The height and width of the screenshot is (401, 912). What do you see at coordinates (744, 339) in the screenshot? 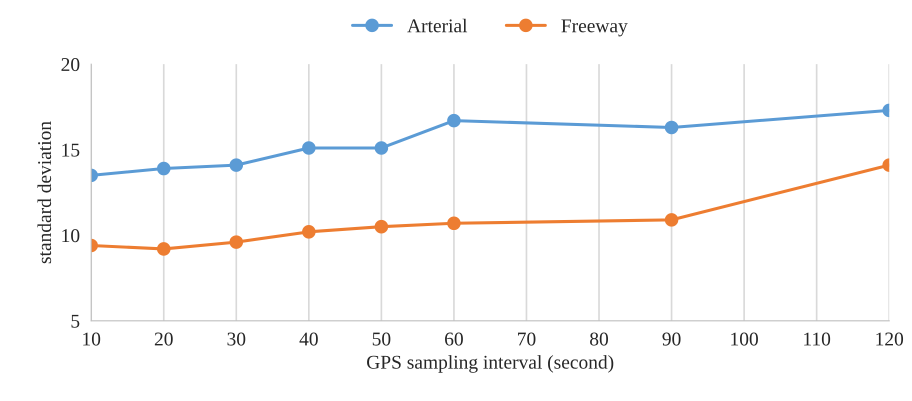
I see `x-tick-label: 100` at bounding box center [744, 339].